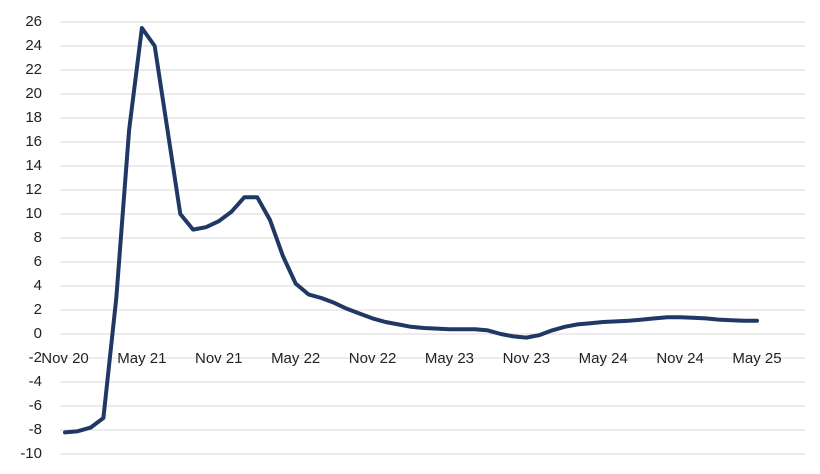  What do you see at coordinates (33, 141) in the screenshot?
I see `y-tick-label: 16` at bounding box center [33, 141].